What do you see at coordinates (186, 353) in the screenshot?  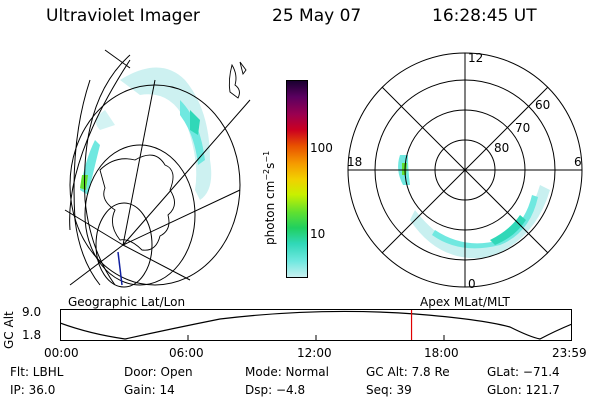 I see `time-tick-0600: 06:00` at bounding box center [186, 353].